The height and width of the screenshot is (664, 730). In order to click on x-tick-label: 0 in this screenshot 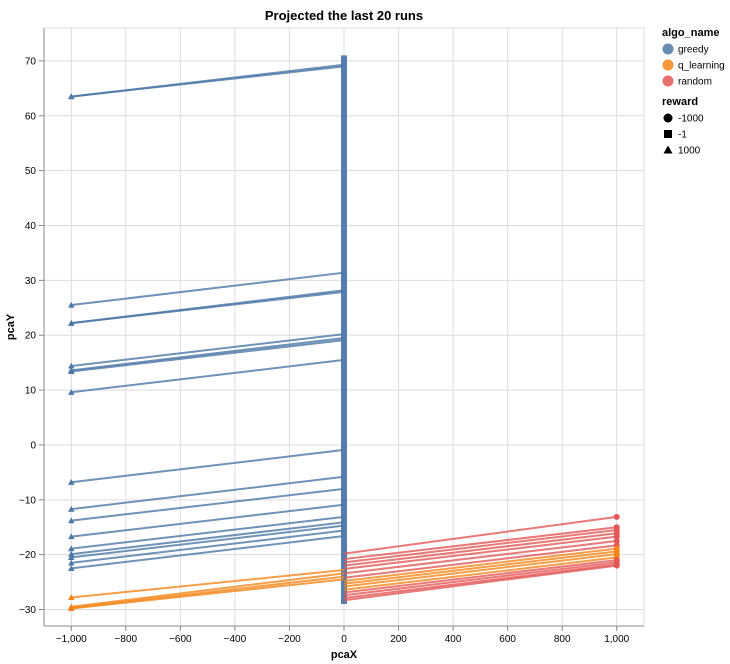, I will do `click(344, 639)`.